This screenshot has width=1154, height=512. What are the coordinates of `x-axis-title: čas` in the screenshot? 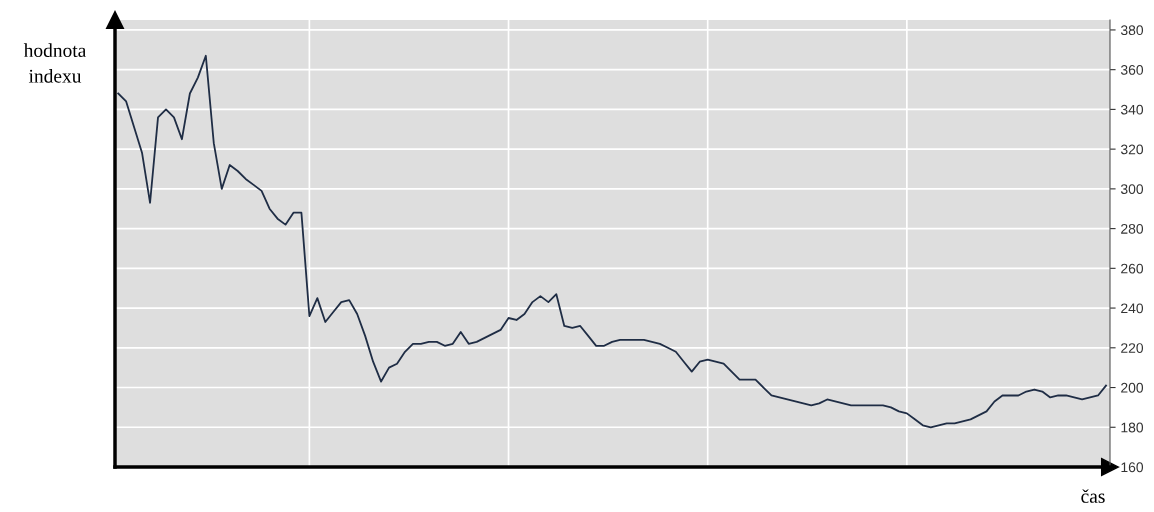 It's located at (1093, 496).